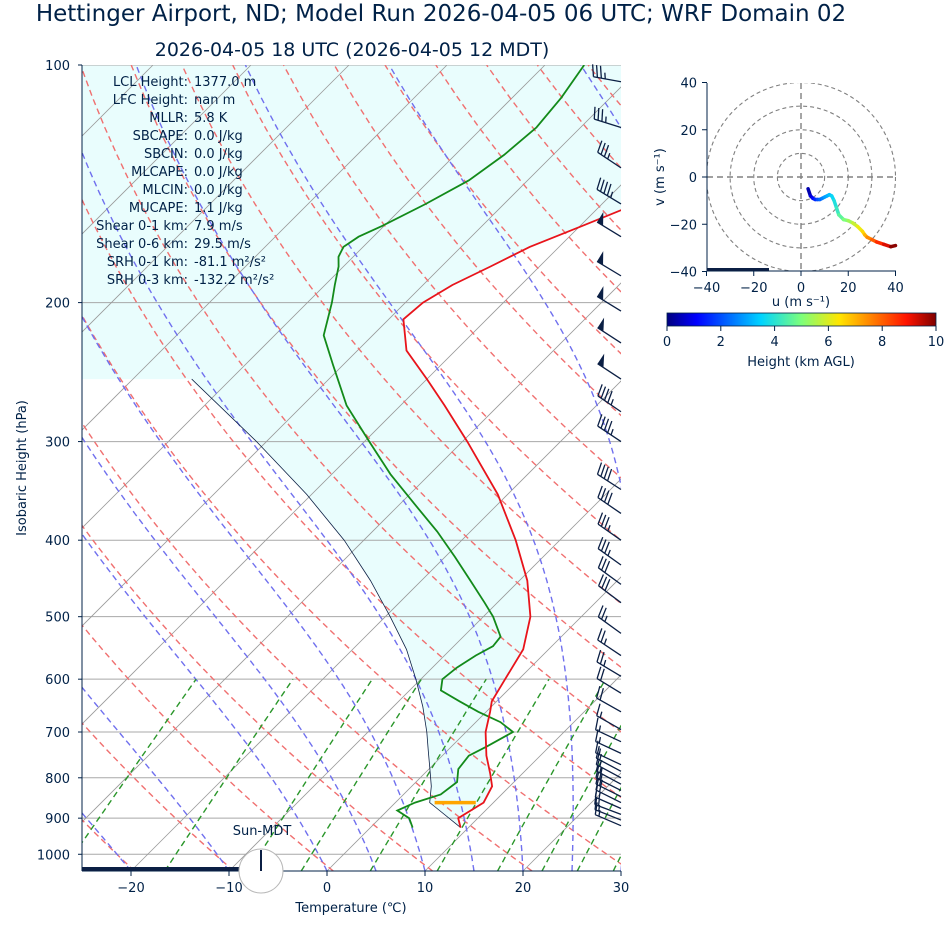 This screenshot has width=945, height=936. What do you see at coordinates (801, 177) in the screenshot?
I see `hodograph-ring` at bounding box center [801, 177].